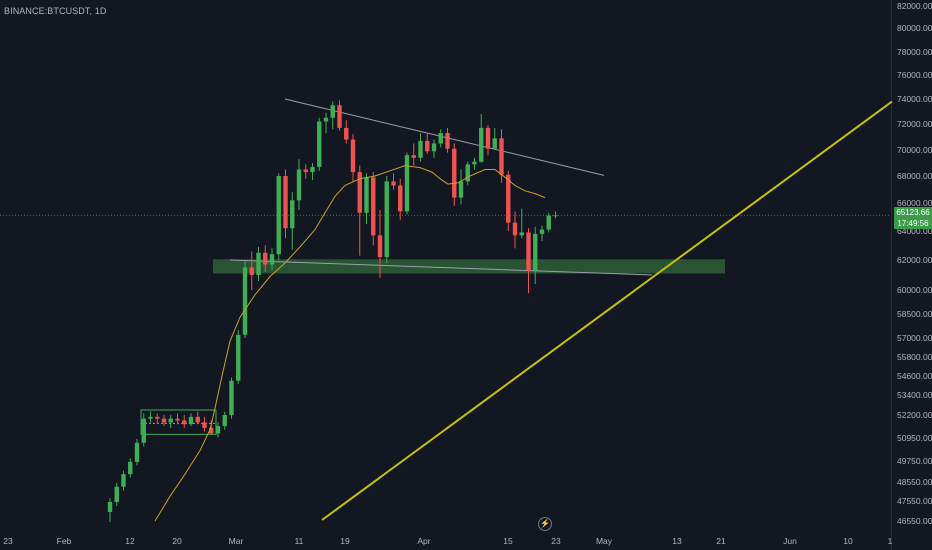 The width and height of the screenshot is (932, 550). I want to click on price-tick-label: 64000.00, so click(914, 231).